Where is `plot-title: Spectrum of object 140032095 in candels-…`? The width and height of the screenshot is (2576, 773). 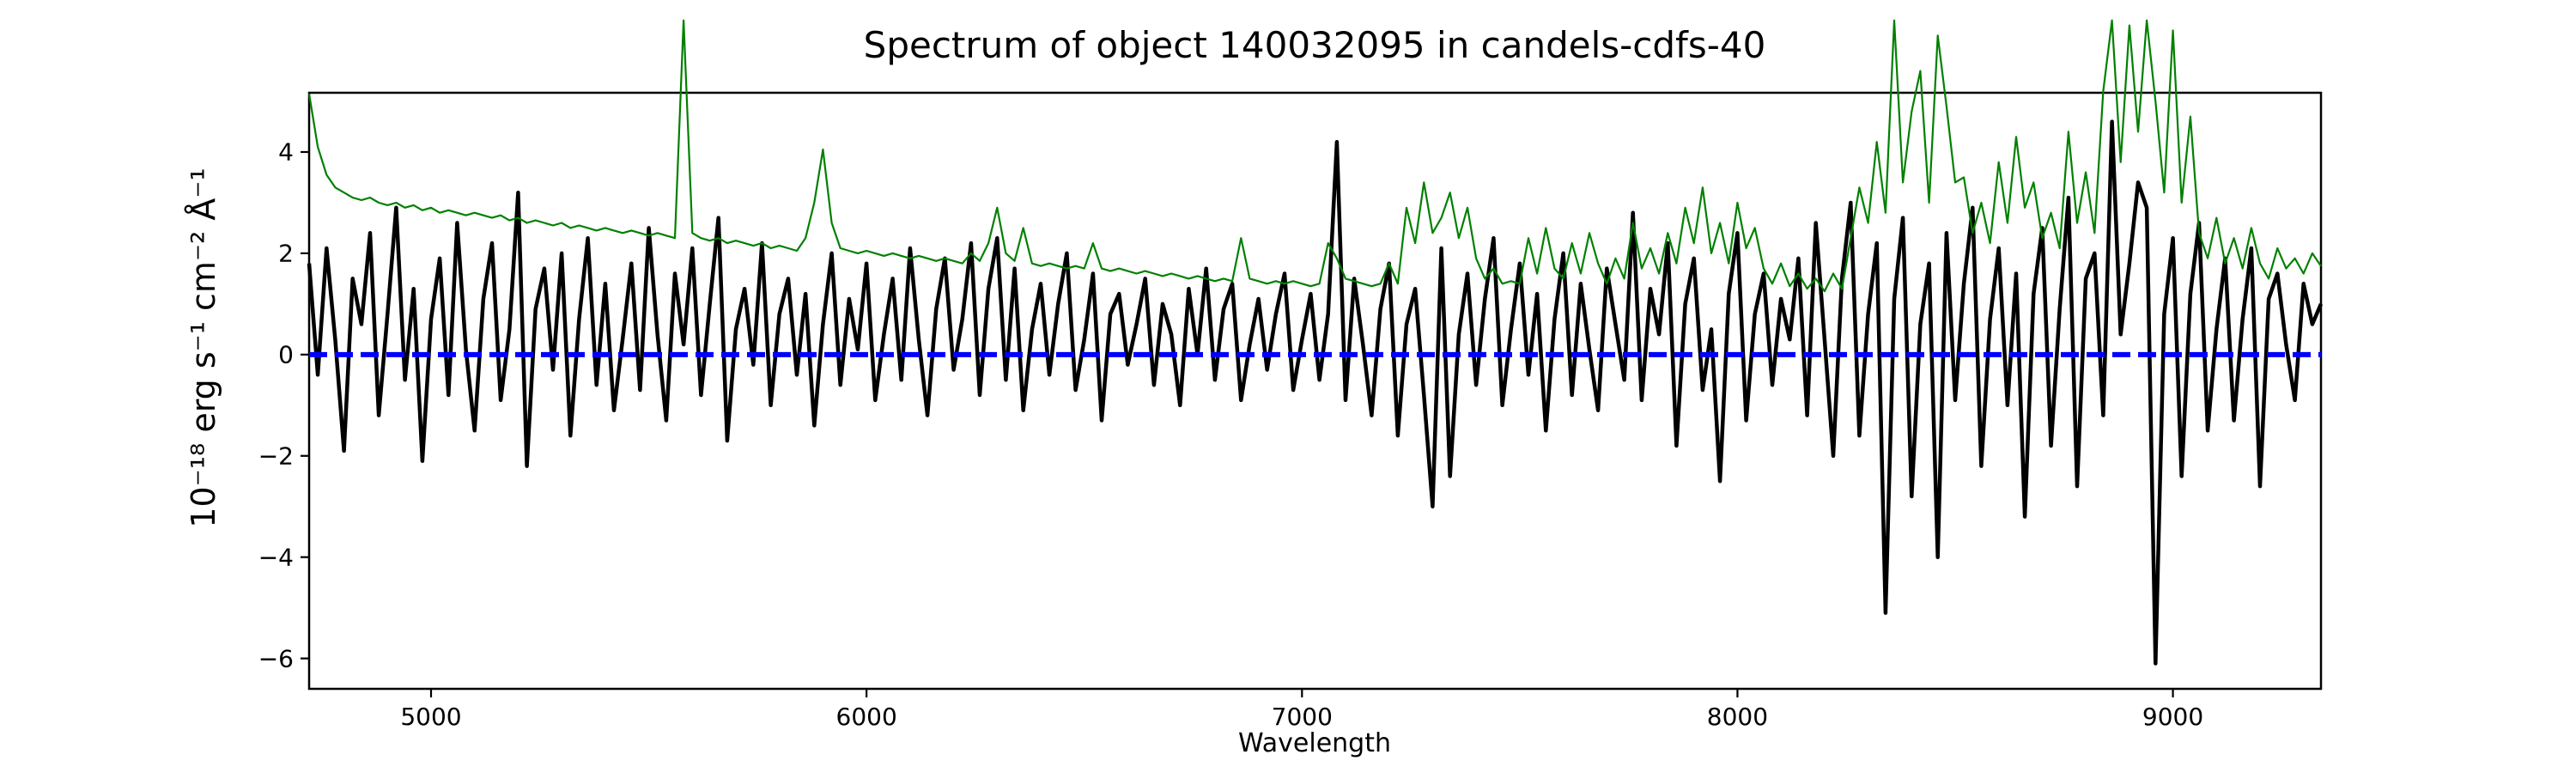 plot-title: Spectrum of object 140032095 in candels-… is located at coordinates (1314, 45).